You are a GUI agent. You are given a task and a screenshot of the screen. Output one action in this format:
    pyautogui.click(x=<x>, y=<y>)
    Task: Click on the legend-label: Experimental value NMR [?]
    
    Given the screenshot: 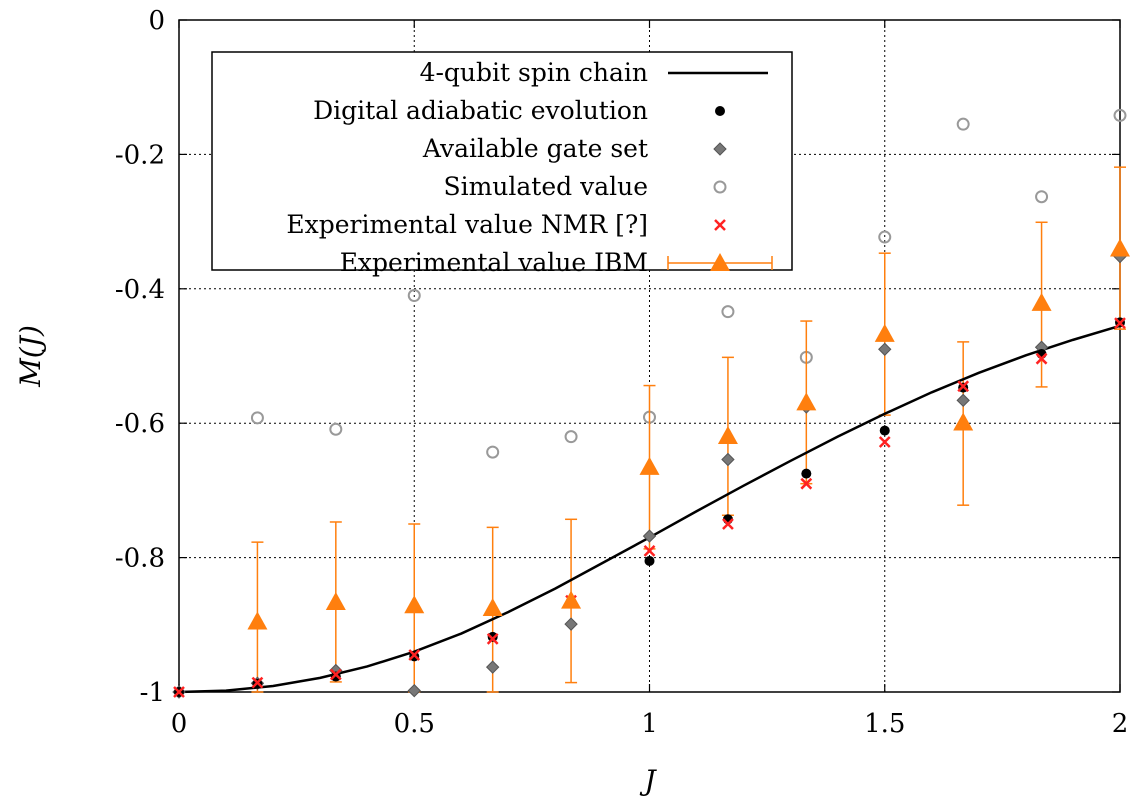 What is the action you would take?
    pyautogui.click(x=467, y=224)
    